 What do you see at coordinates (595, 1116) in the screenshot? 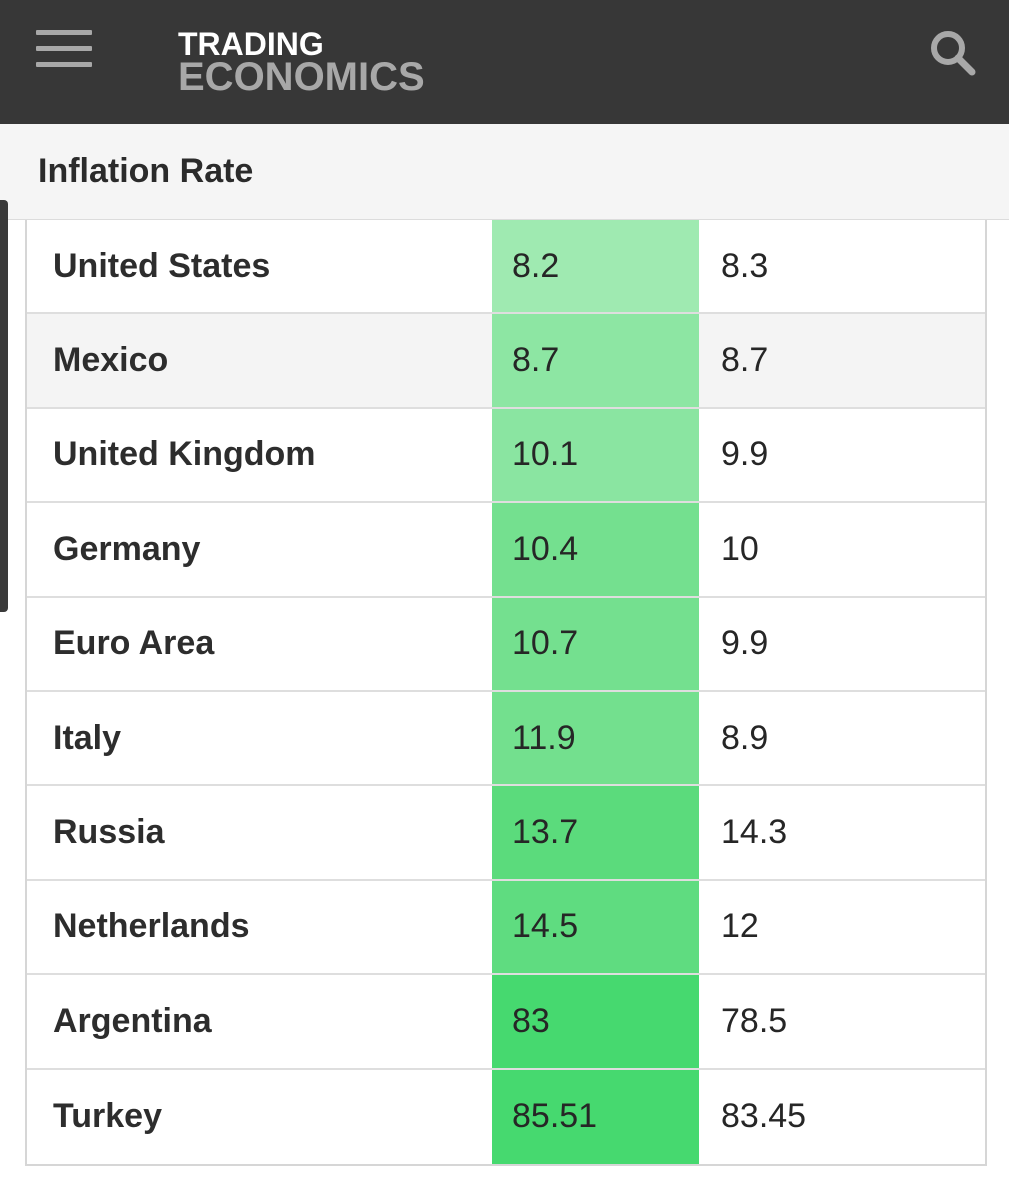
I see `last-value-cell: 85.51` at bounding box center [595, 1116].